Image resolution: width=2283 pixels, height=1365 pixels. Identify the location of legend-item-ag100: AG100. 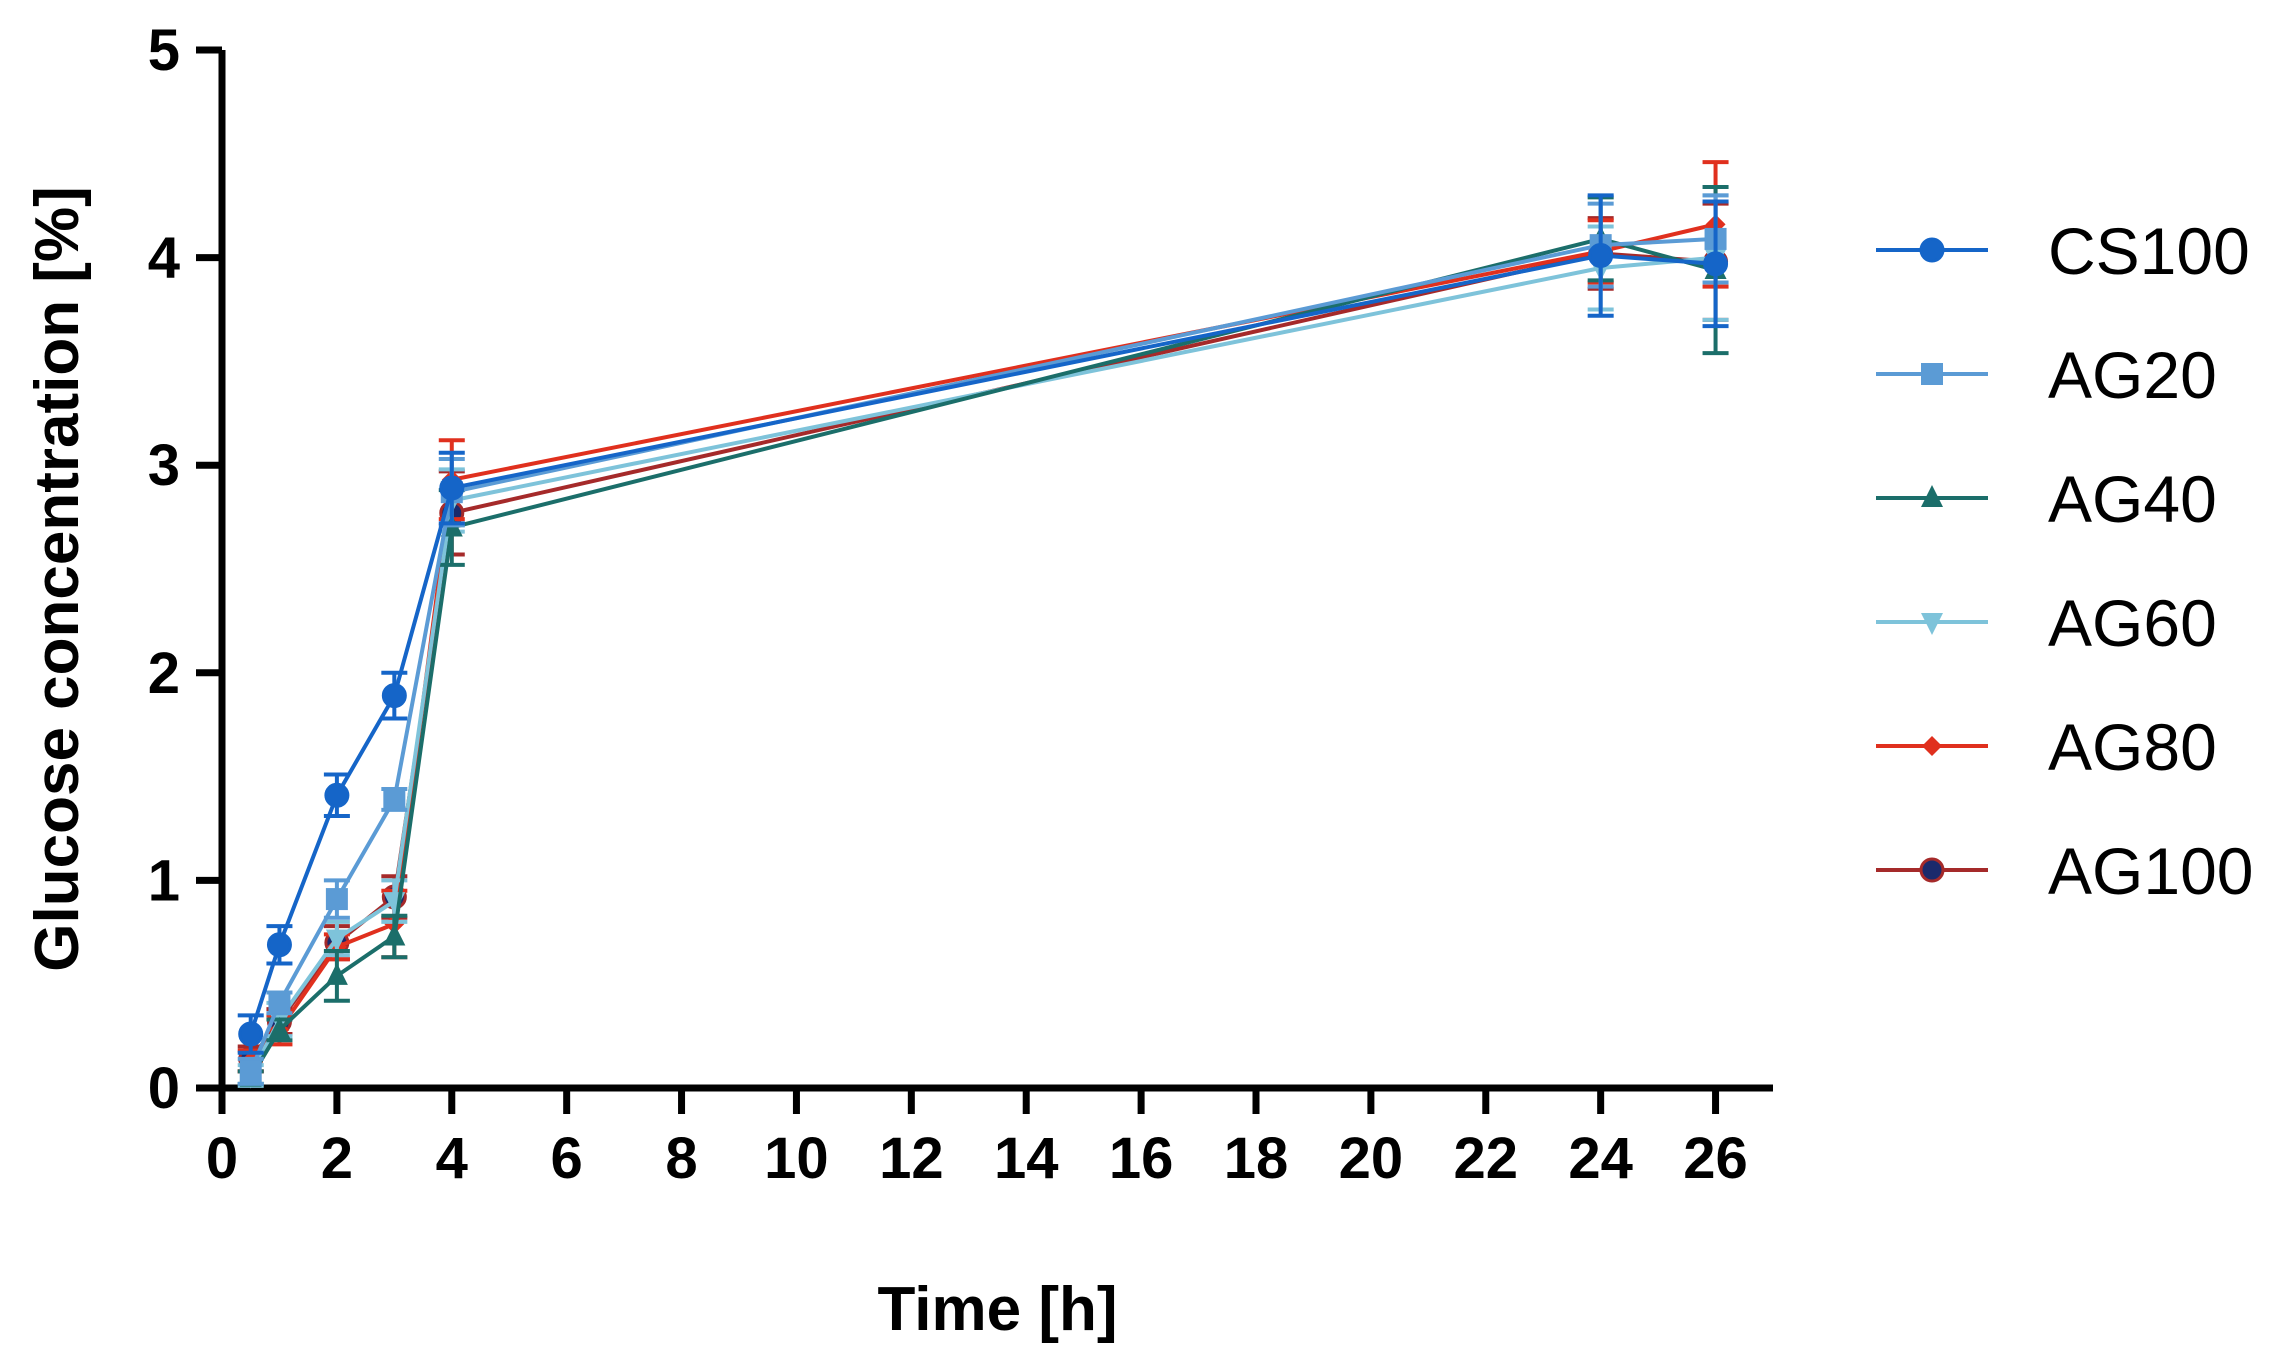
(2064, 871).